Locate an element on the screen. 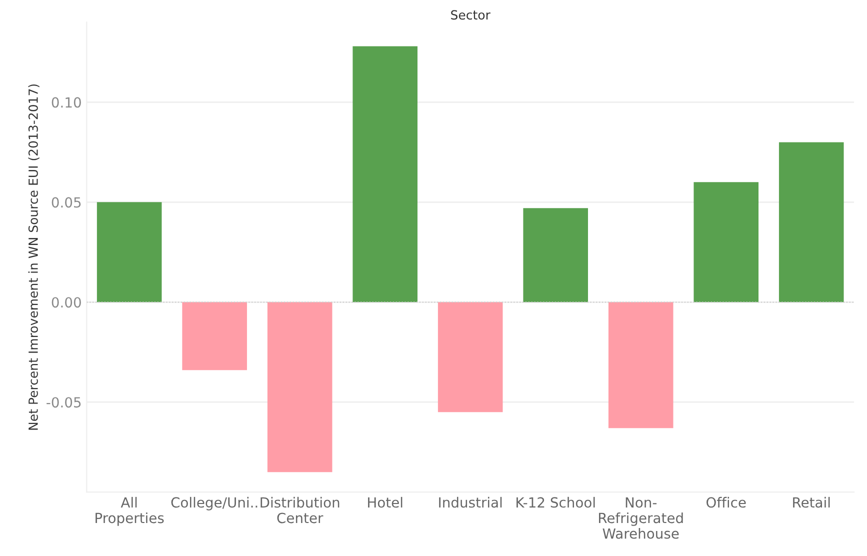 The width and height of the screenshot is (867, 556). x-tick-label: All Properties is located at coordinates (130, 511).